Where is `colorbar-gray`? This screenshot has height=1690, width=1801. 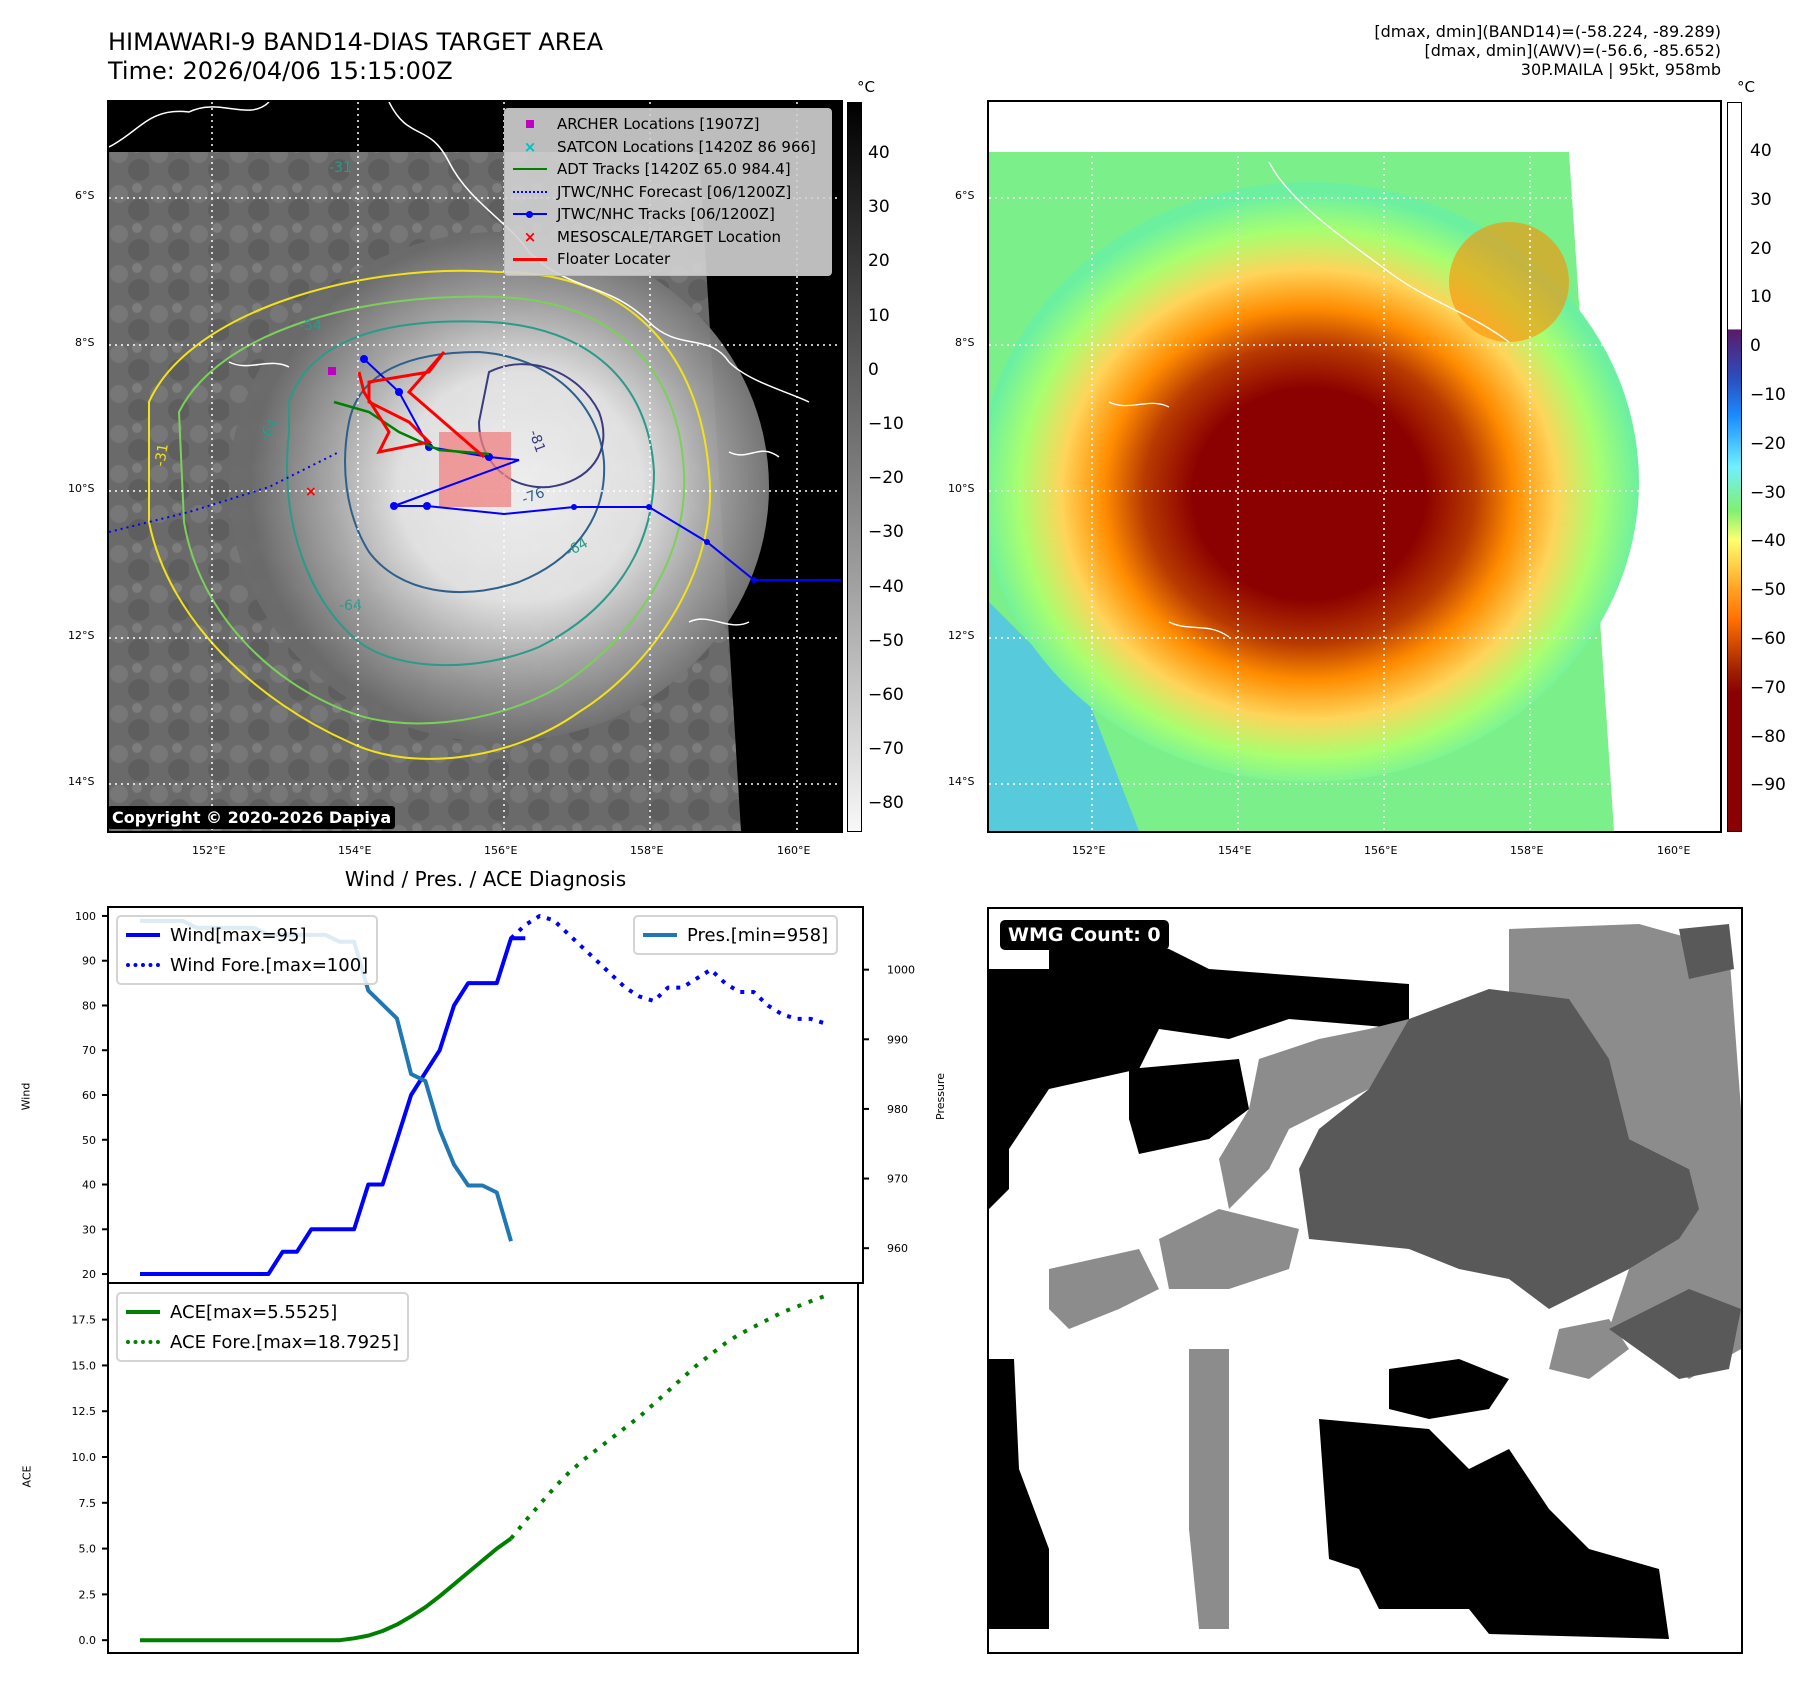
colorbar-gray is located at coordinates (854, 467).